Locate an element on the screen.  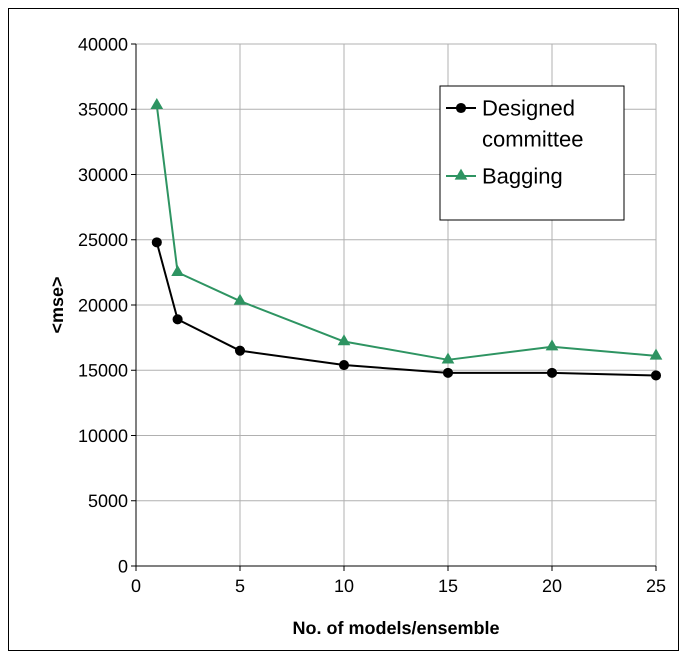
x-tick-label: 5 is located at coordinates (240, 586).